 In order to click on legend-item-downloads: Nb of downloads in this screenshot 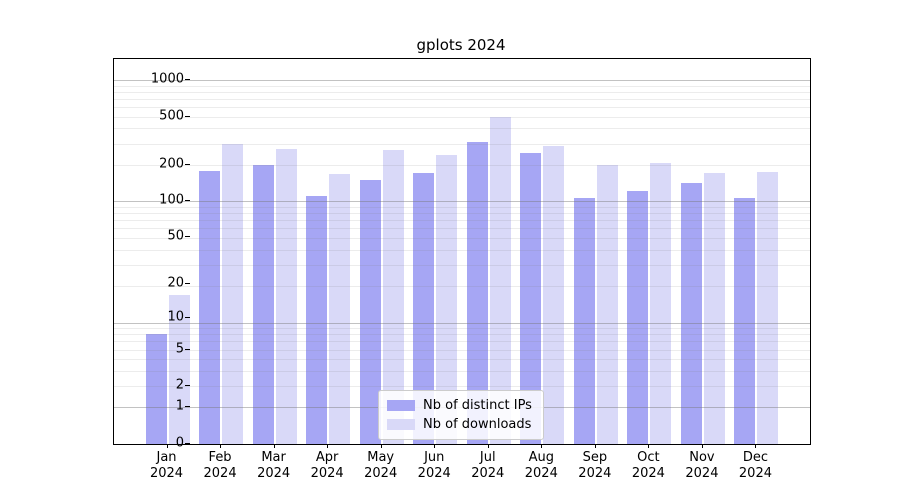, I will do `click(461, 424)`.